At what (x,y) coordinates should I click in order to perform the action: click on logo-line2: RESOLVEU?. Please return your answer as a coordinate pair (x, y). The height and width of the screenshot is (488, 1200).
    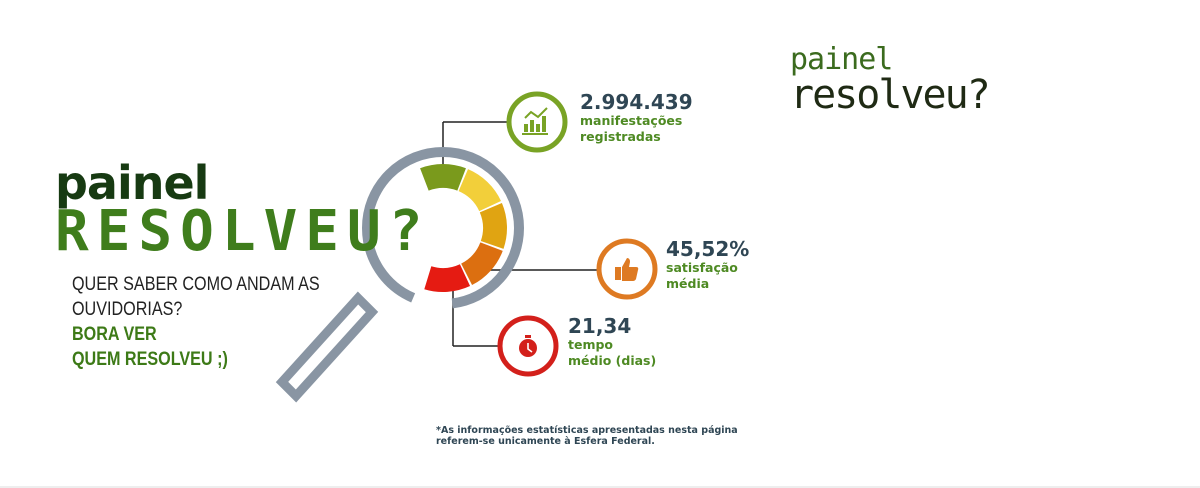
    Looking at the image, I should click on (243, 231).